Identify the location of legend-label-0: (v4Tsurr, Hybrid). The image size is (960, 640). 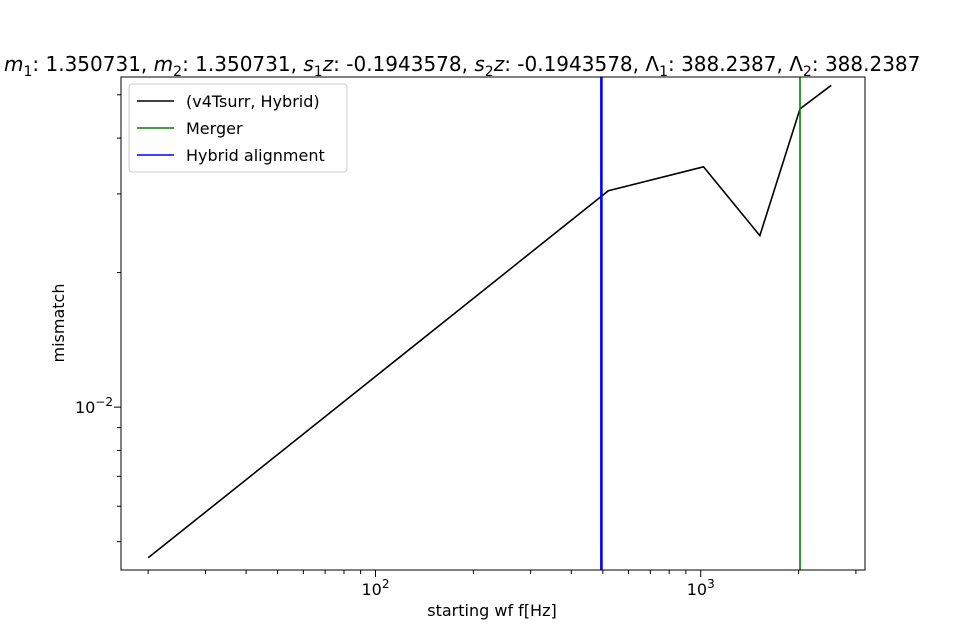
(253, 101).